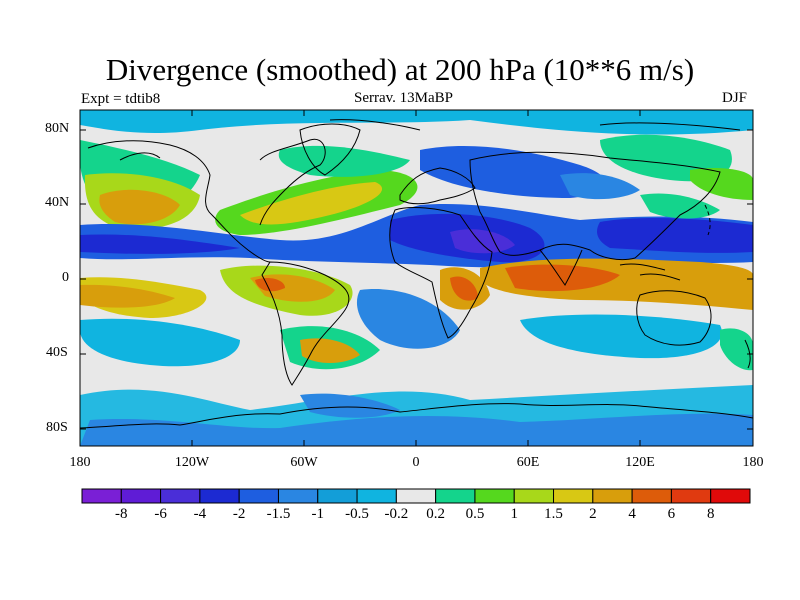 This screenshot has width=800, height=600. I want to click on colorbar-label: -8, so click(121, 514).